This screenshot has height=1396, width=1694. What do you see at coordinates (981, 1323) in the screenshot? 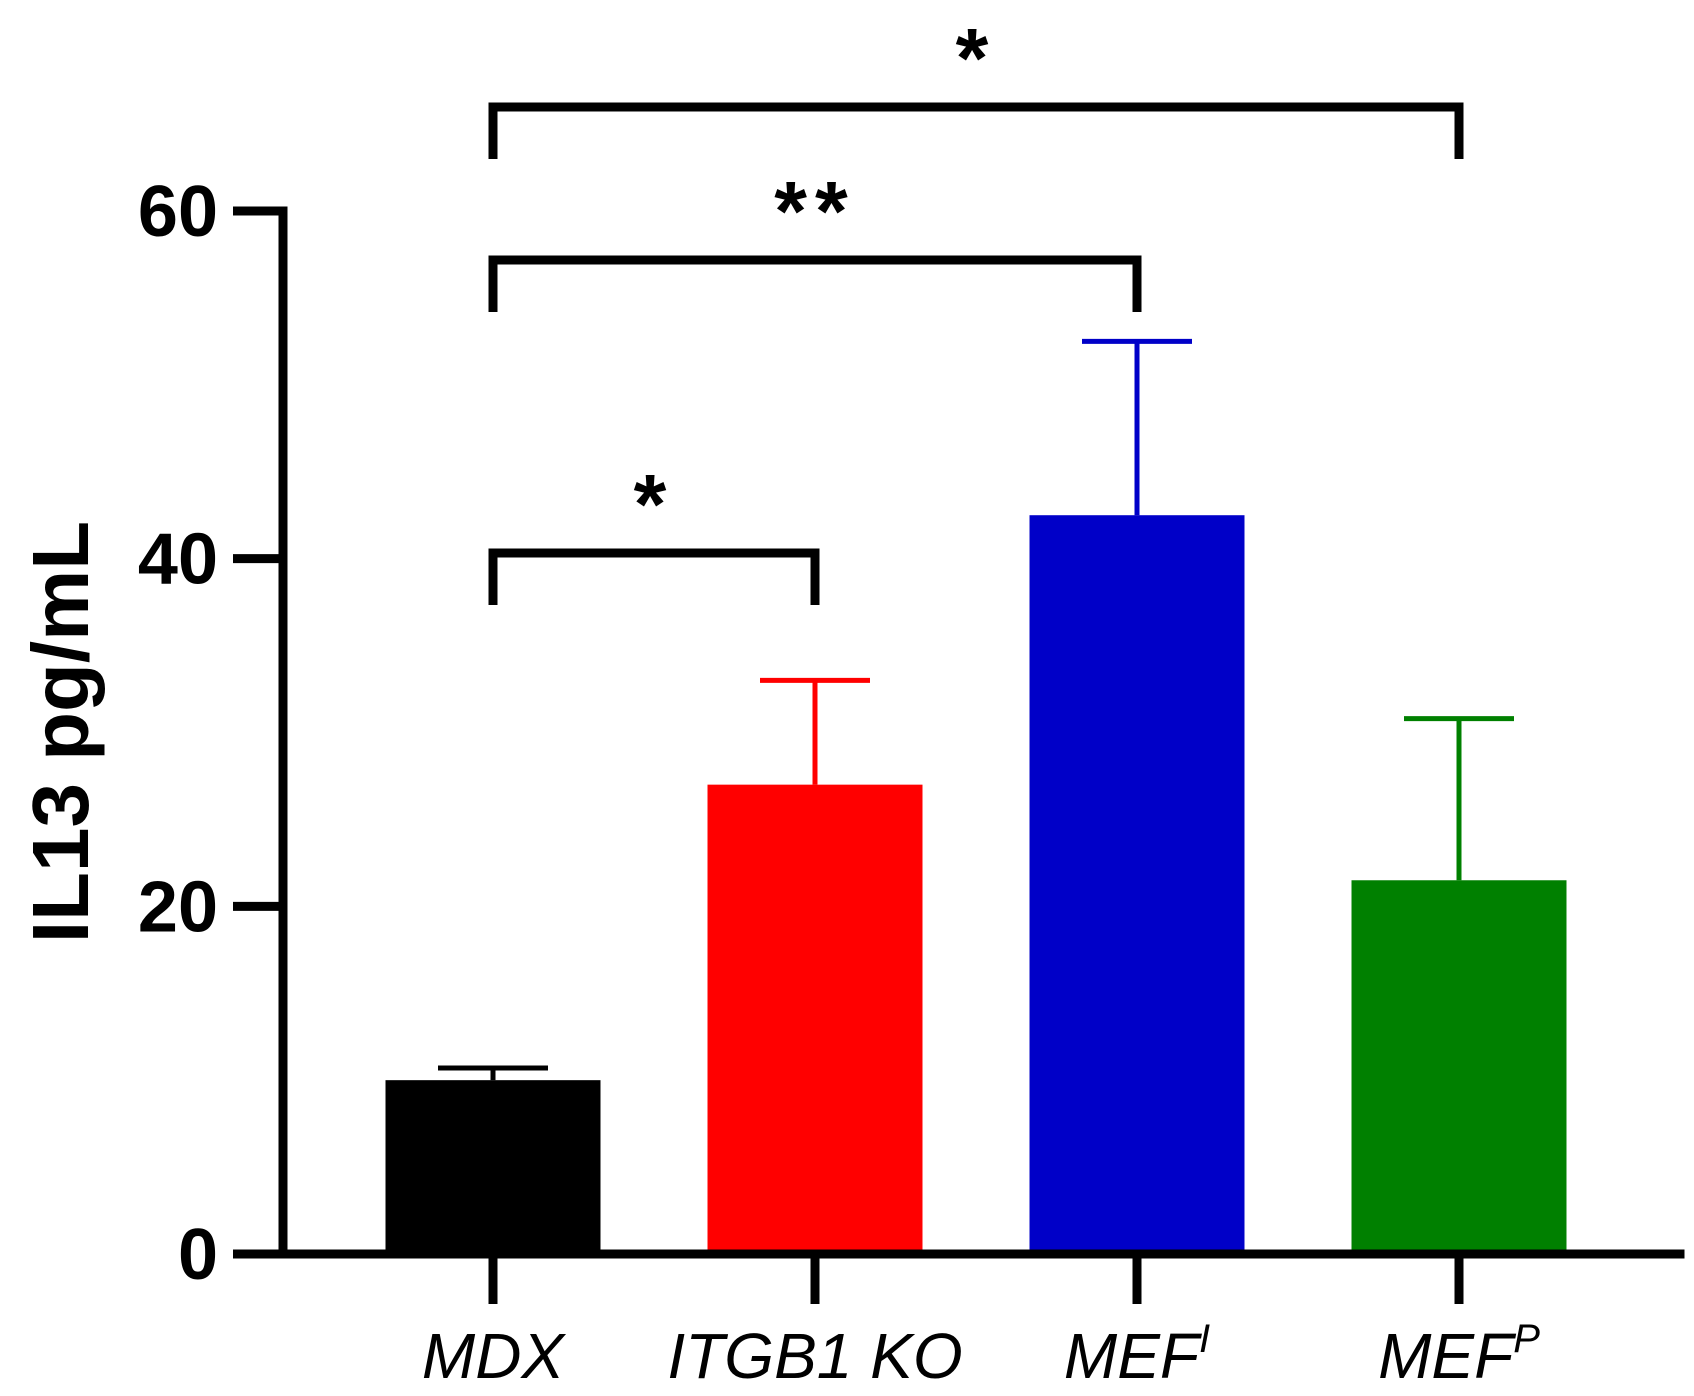
I see `x-ticks-group: MDX ITGB1 KO MEFI MEFP` at bounding box center [981, 1323].